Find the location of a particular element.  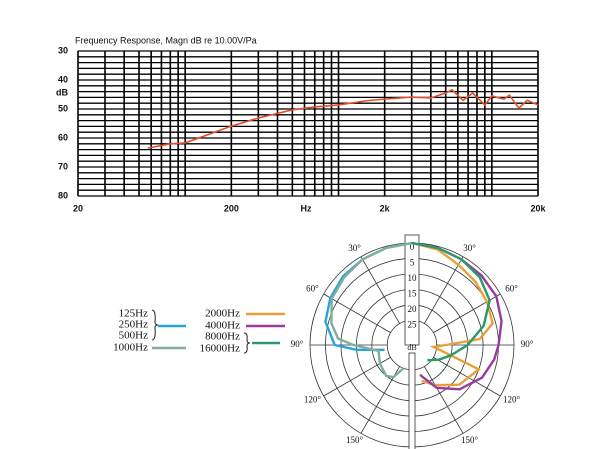

legend-label: 500Hz is located at coordinates (133, 336).